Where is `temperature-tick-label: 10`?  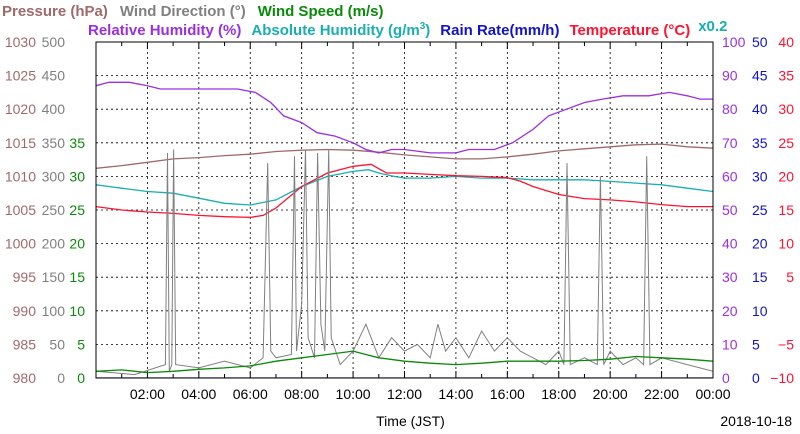
temperature-tick-label: 10 is located at coordinates (786, 244).